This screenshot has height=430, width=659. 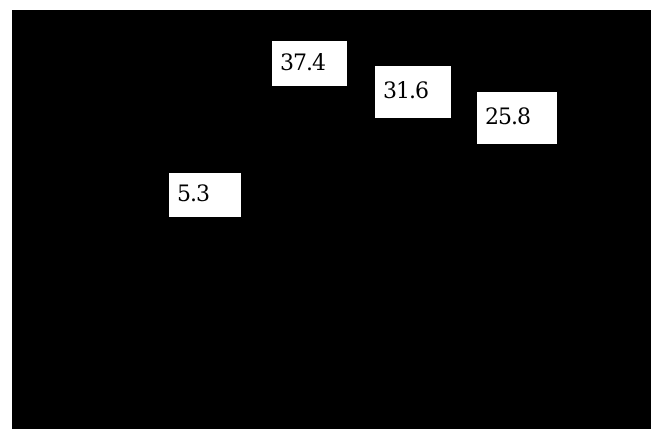 I want to click on data-label-2: 37.4, so click(x=309, y=63).